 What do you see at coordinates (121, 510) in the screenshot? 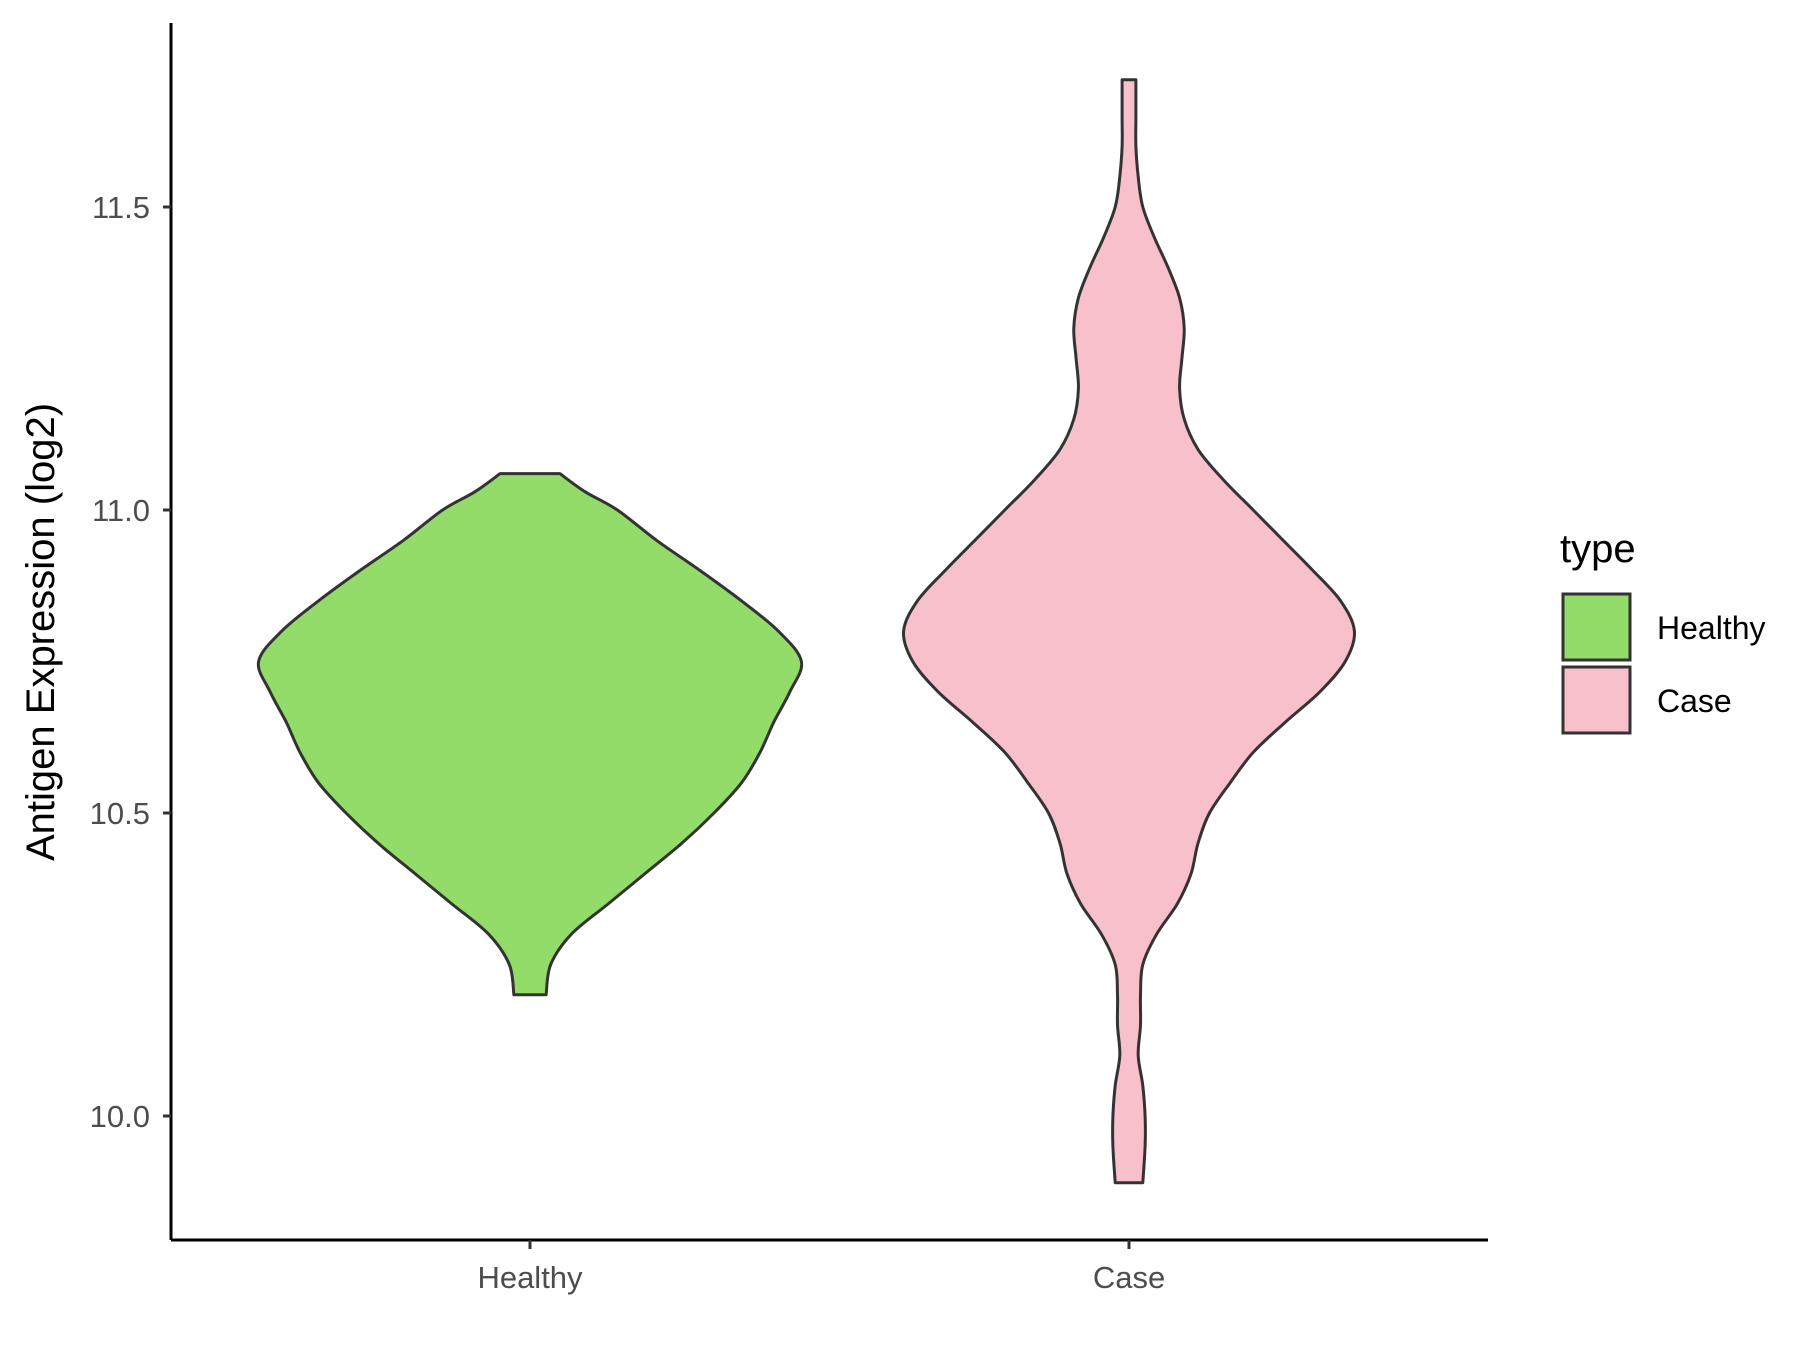
I see `y-tick-label: 11.0` at bounding box center [121, 510].